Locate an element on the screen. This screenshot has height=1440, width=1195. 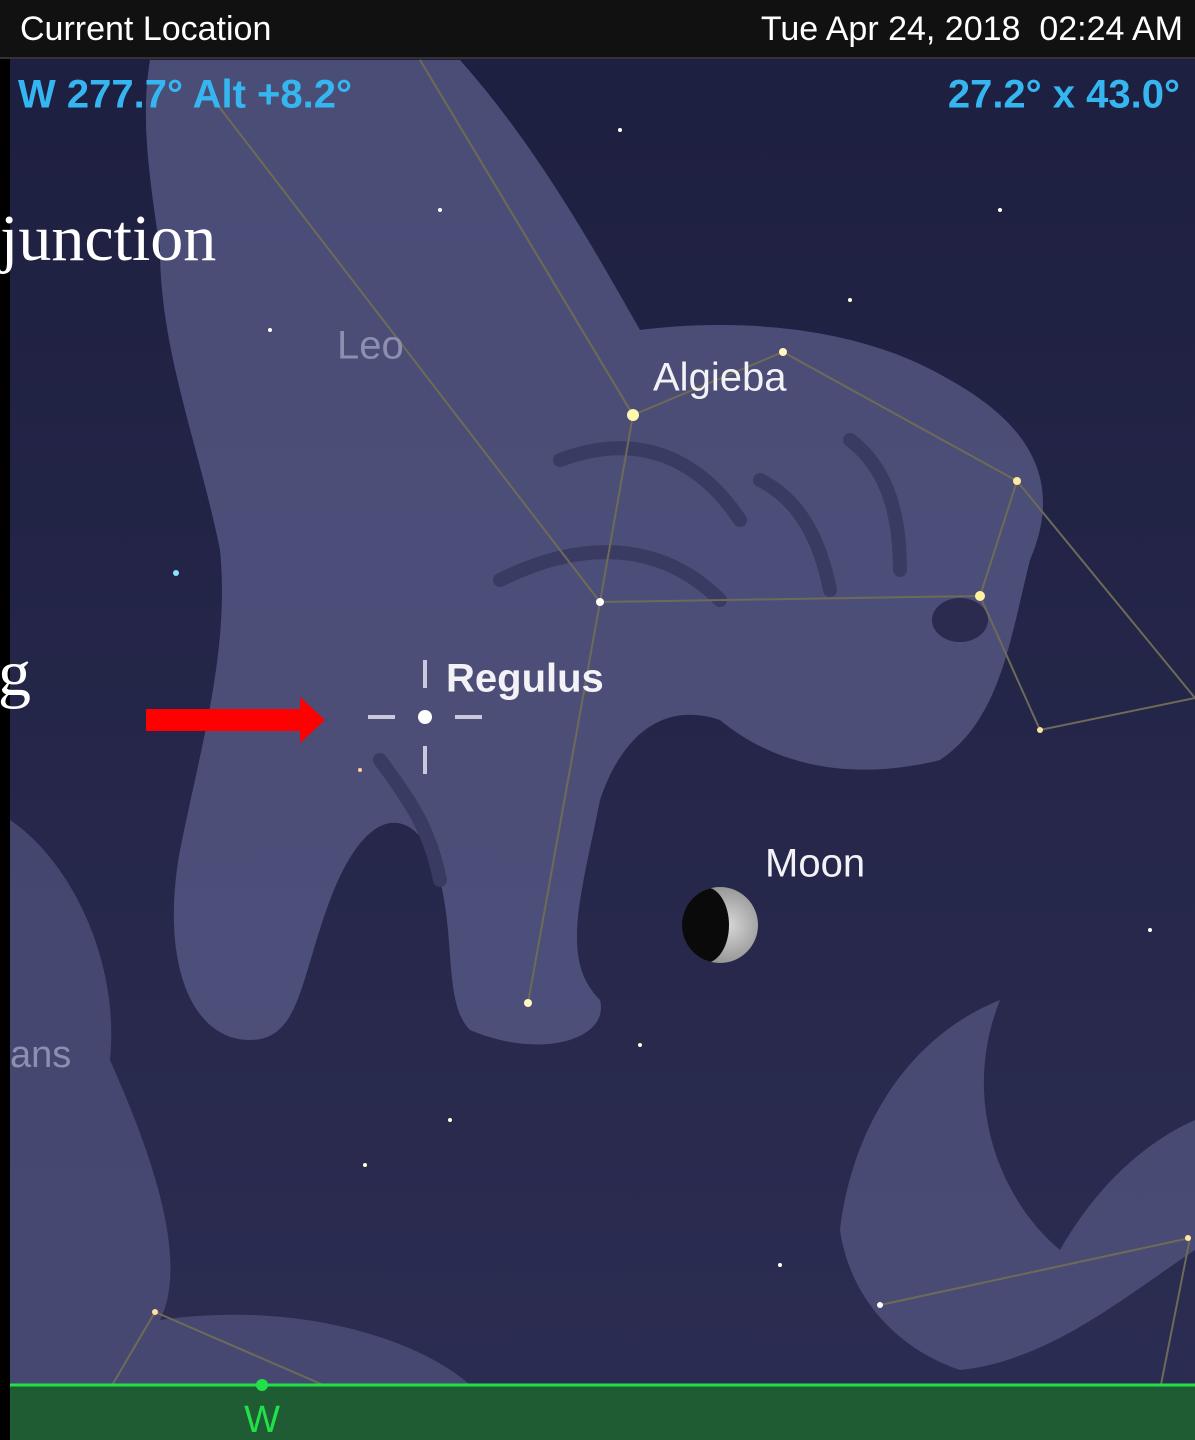
lower-right-figure is located at coordinates (1017, 1185).